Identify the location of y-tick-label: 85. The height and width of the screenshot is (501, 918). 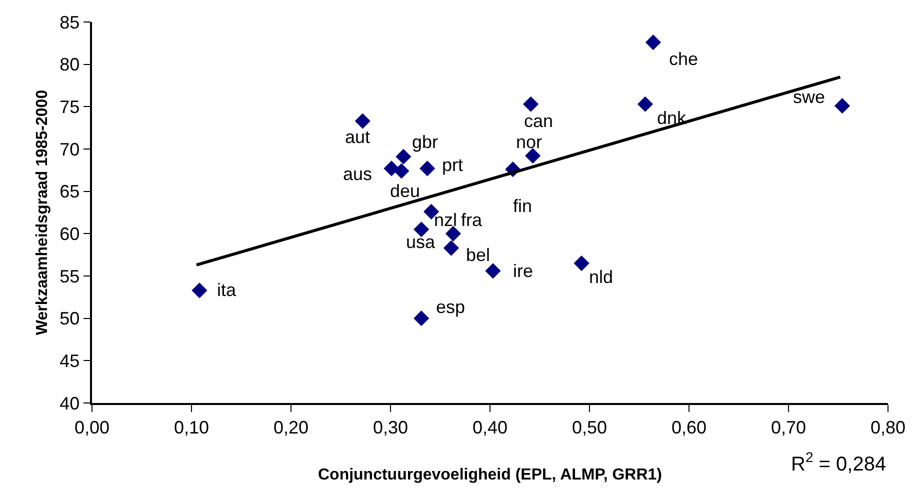
(70, 22).